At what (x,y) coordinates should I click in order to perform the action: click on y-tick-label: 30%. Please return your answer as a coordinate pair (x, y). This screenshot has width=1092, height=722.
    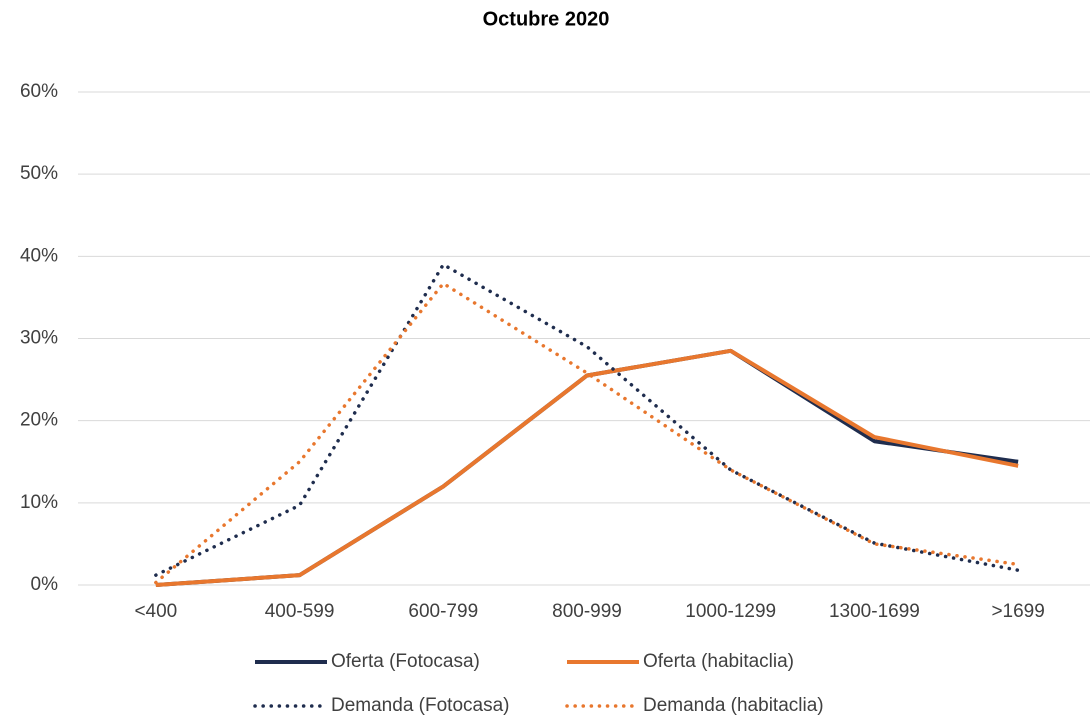
    Looking at the image, I should click on (39, 338).